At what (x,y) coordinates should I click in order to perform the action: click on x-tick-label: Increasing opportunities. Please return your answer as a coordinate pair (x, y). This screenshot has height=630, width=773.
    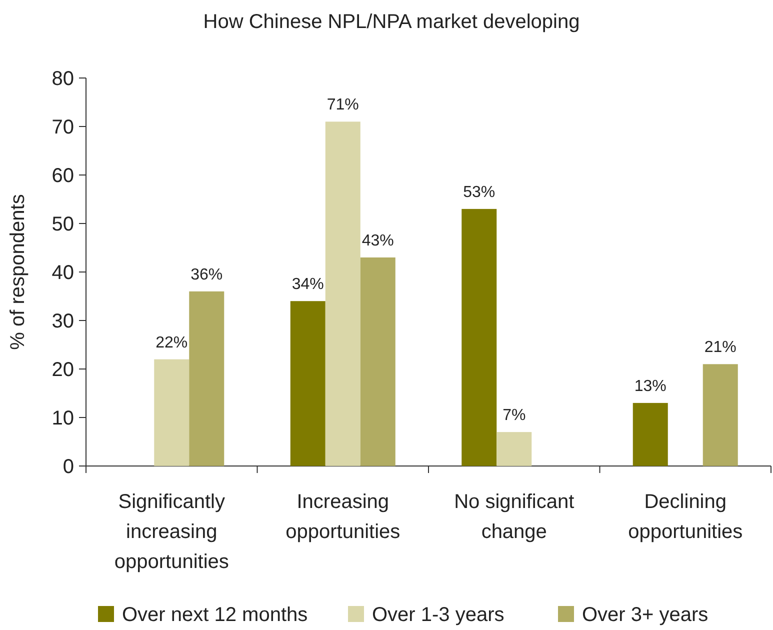
    Looking at the image, I should click on (343, 517).